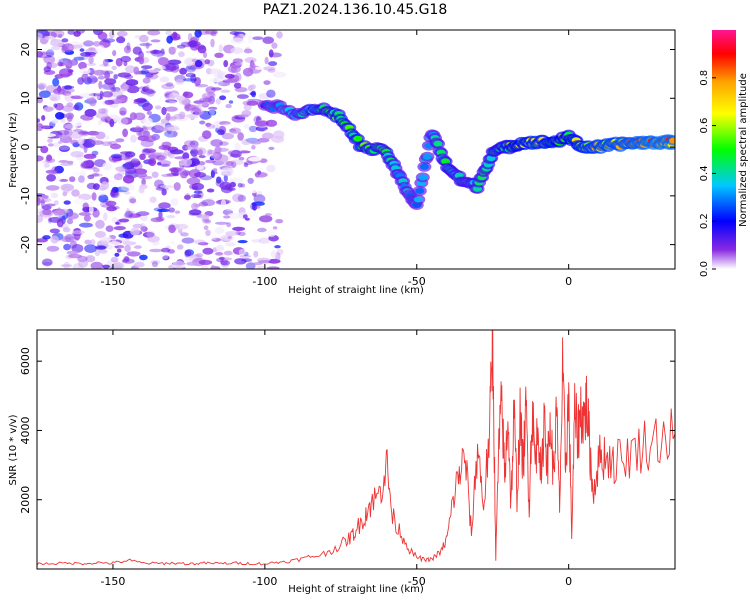  Describe the element at coordinates (25, 50) in the screenshot. I see `heatmap-y-tick-label: 20` at that location.